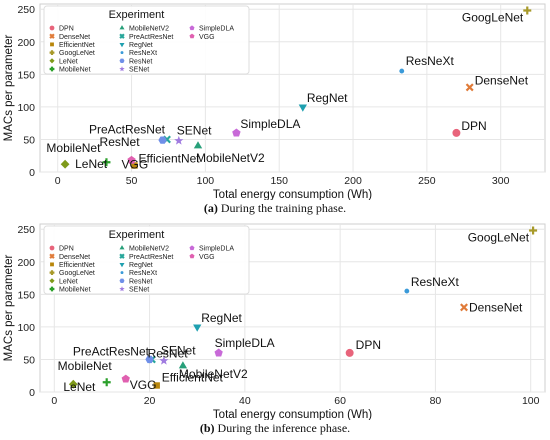 This screenshot has width=550, height=440. I want to click on legend-marker-lenet, so click(52, 61).